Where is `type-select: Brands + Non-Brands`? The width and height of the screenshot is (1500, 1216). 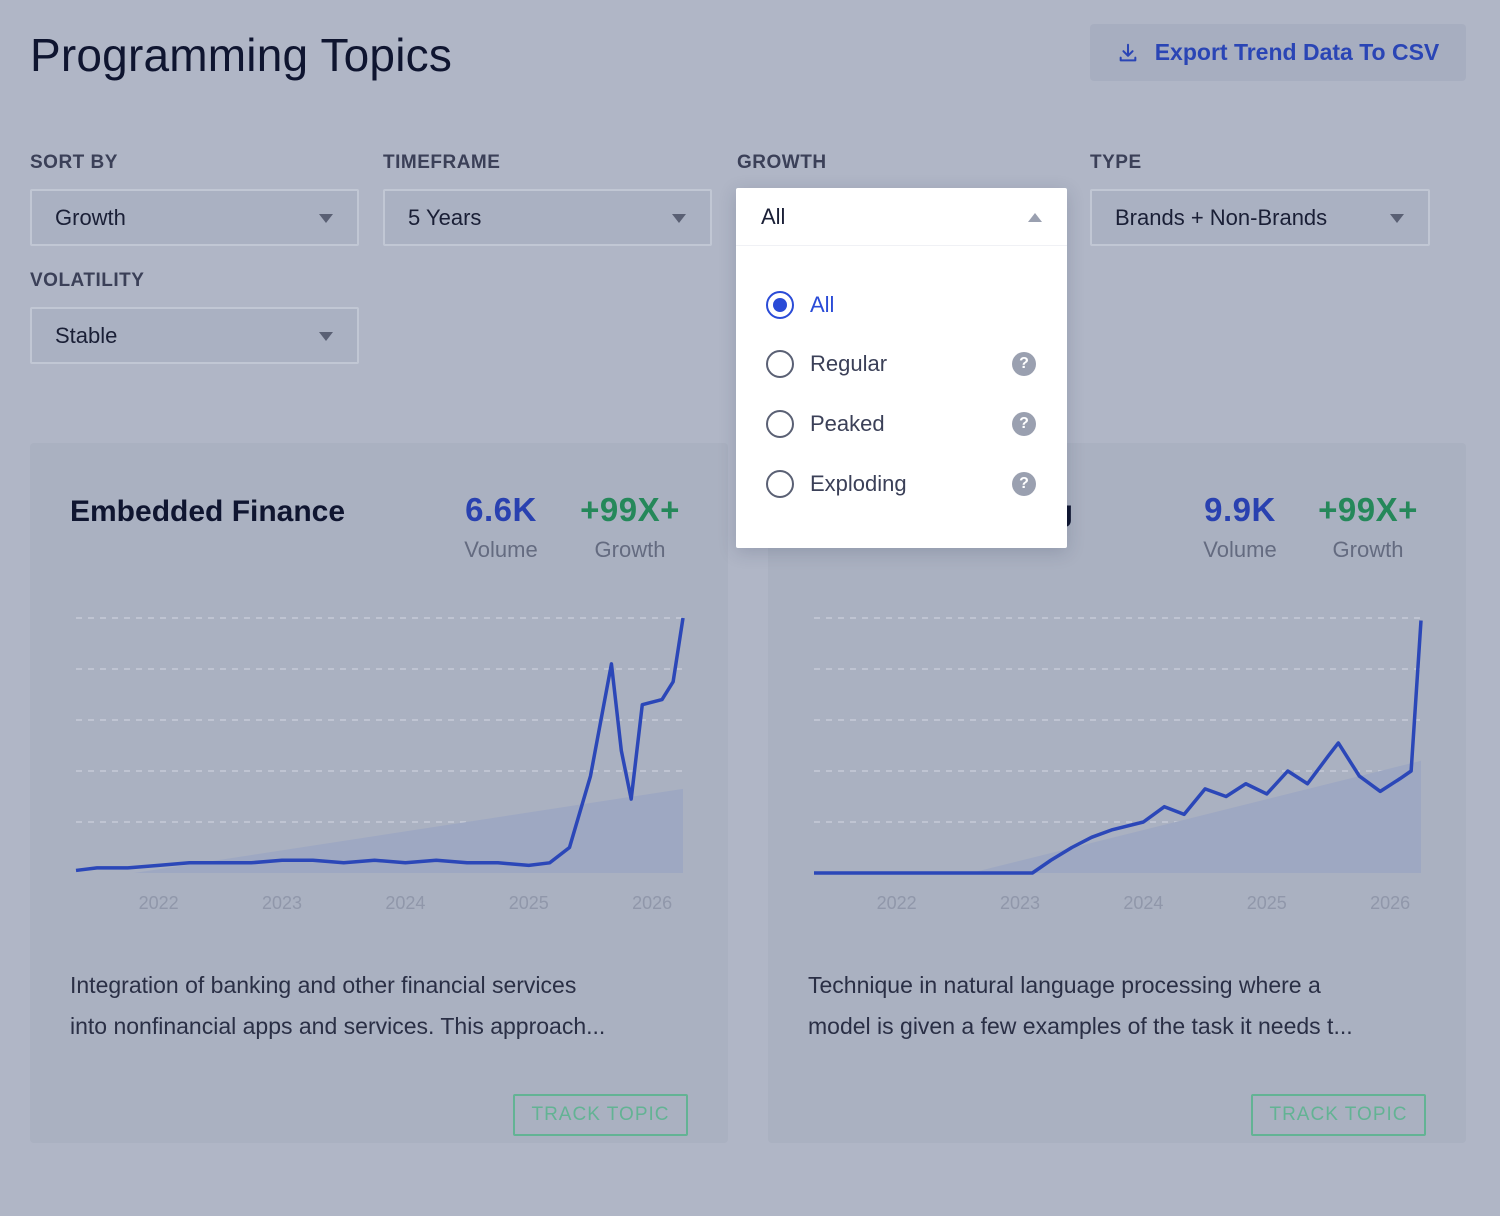
type-select: Brands + Non-Brands is located at coordinates (1260, 217).